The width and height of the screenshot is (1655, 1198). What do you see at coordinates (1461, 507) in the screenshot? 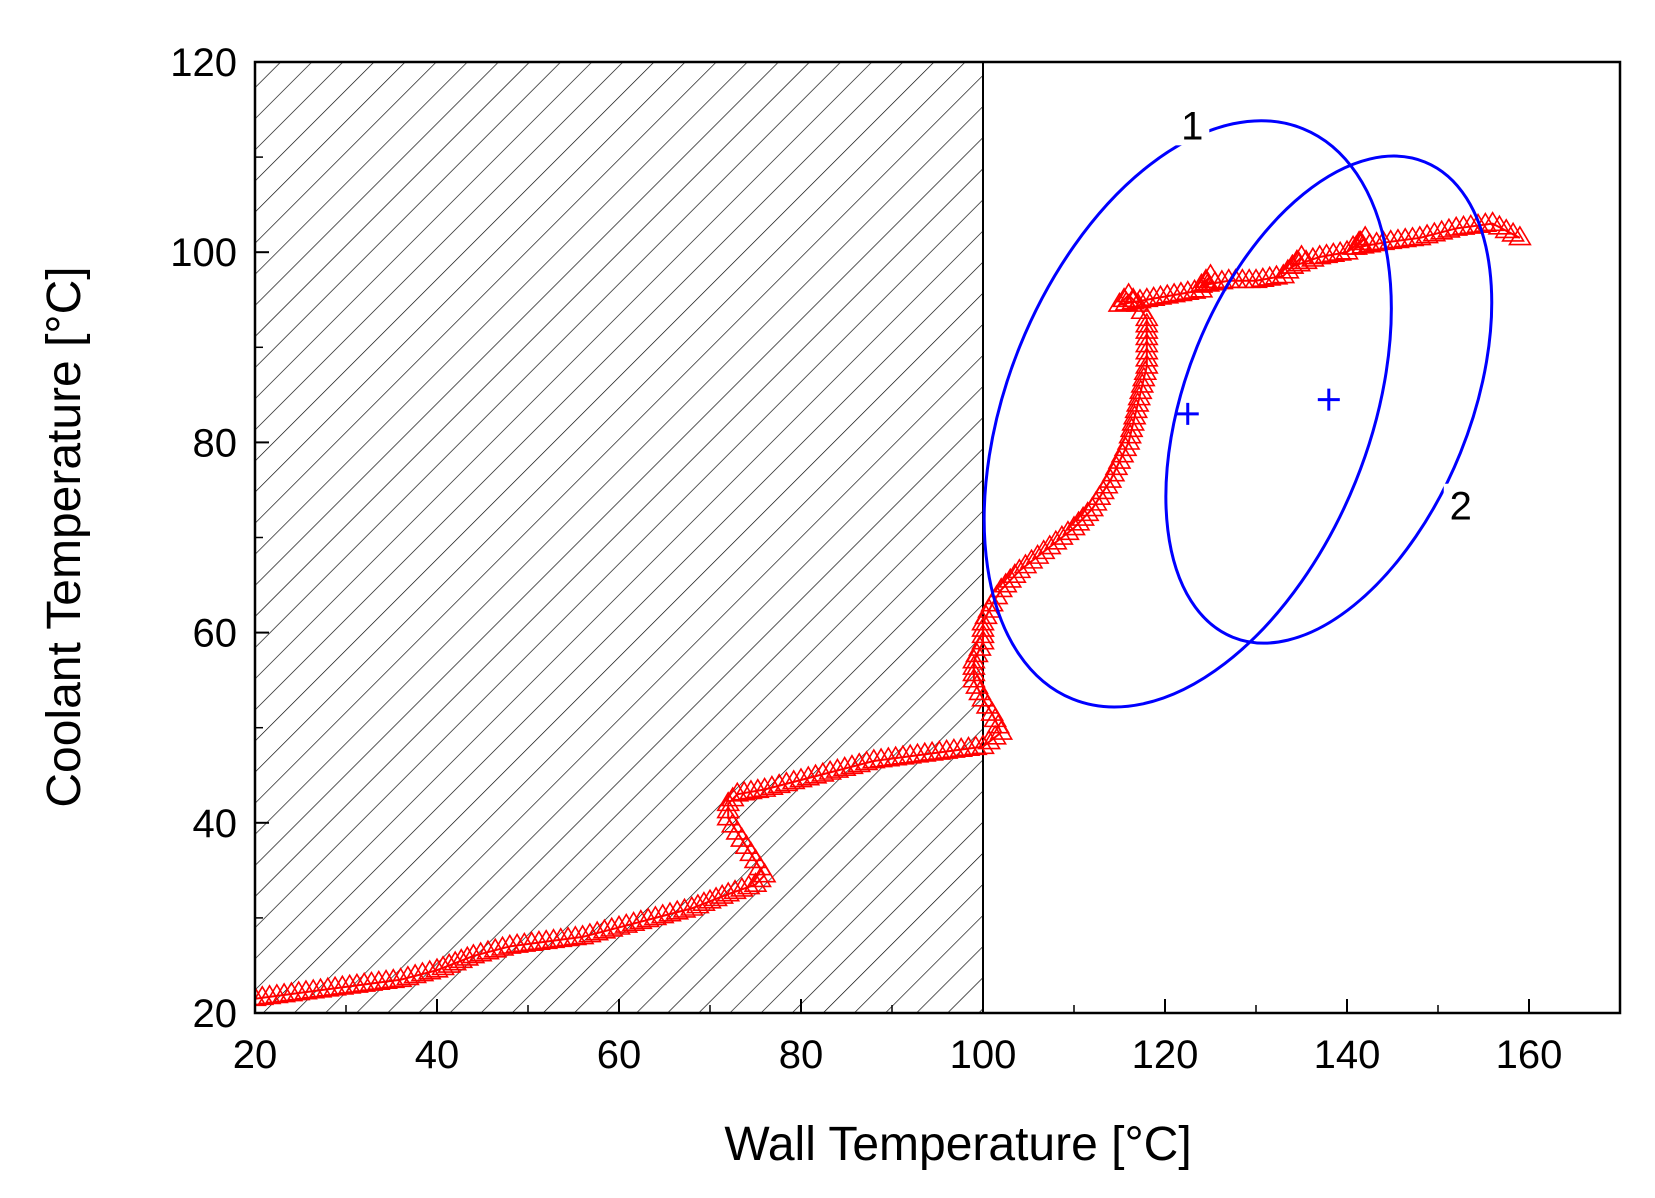
I see `ellipse-label-2: 2` at bounding box center [1461, 507].